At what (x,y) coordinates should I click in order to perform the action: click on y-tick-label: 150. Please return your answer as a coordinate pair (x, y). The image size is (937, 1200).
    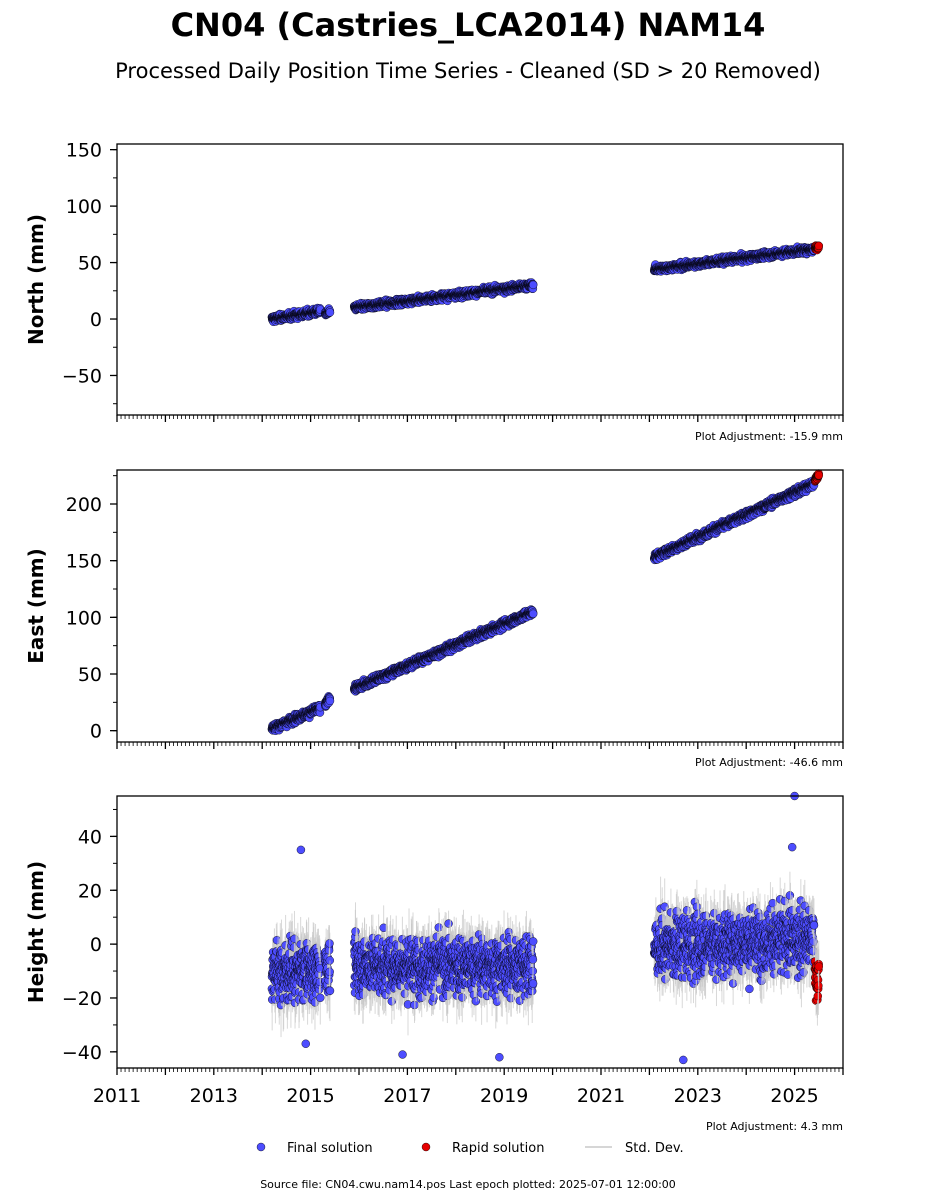
    Looking at the image, I should click on (84, 151).